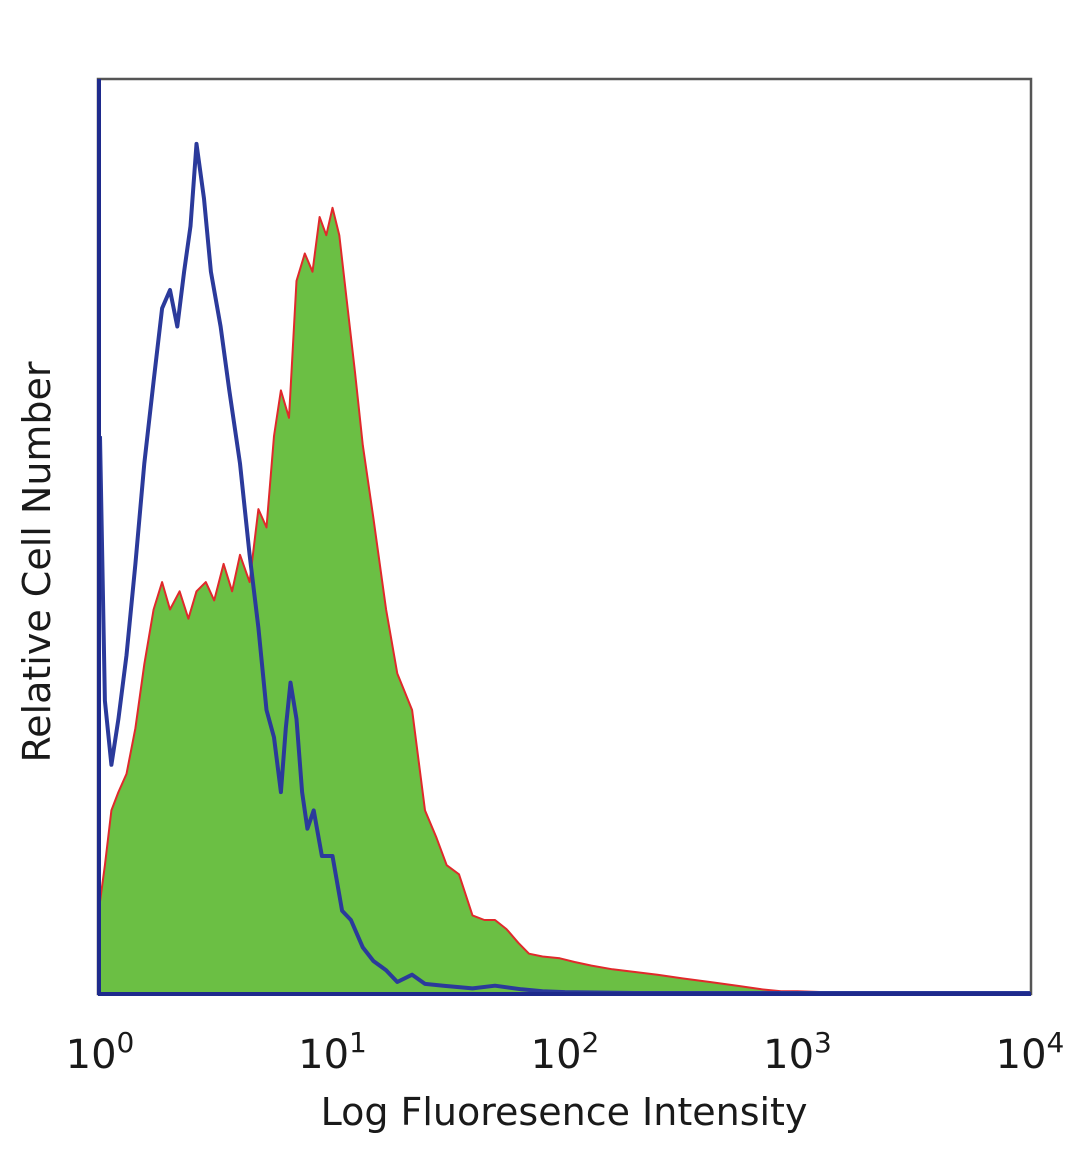 The height and width of the screenshot is (1169, 1080). I want to click on x-axis-title: Log Fluoresence Intensity, so click(564, 1112).